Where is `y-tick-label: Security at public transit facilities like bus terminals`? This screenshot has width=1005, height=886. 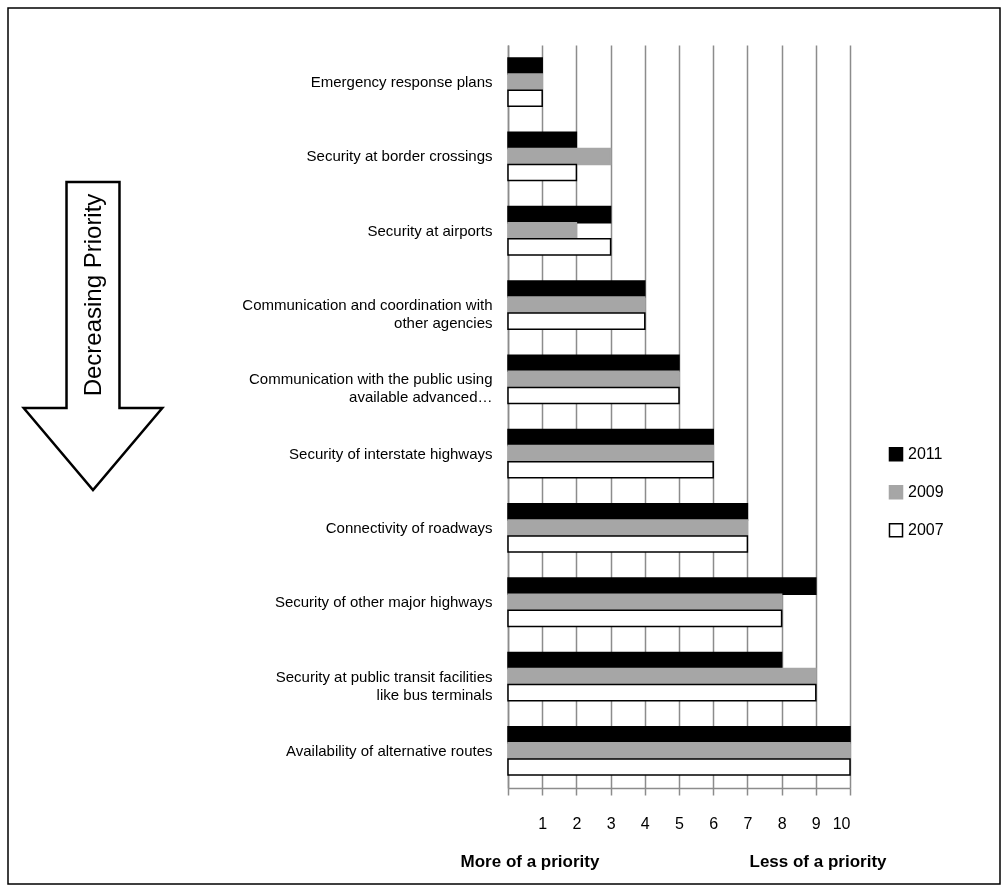
y-tick-label: Security at public transit facilities like bus terminals is located at coordinates (384, 685).